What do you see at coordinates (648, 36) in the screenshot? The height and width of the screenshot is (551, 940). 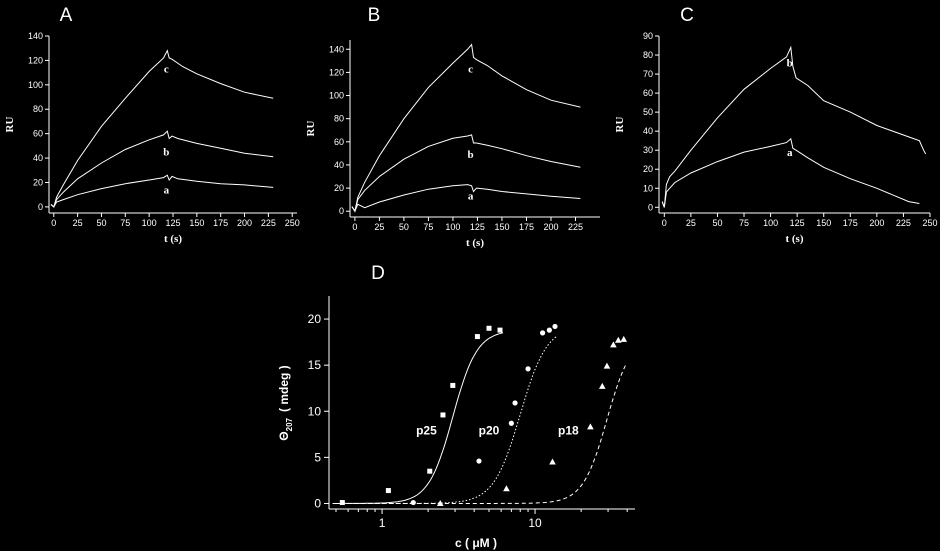 I see `y-tick-label: 90` at bounding box center [648, 36].